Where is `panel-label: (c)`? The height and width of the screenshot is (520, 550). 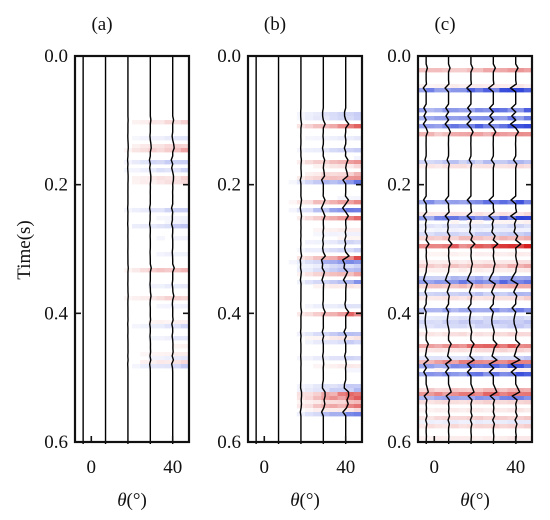 panel-label: (c) is located at coordinates (444, 24).